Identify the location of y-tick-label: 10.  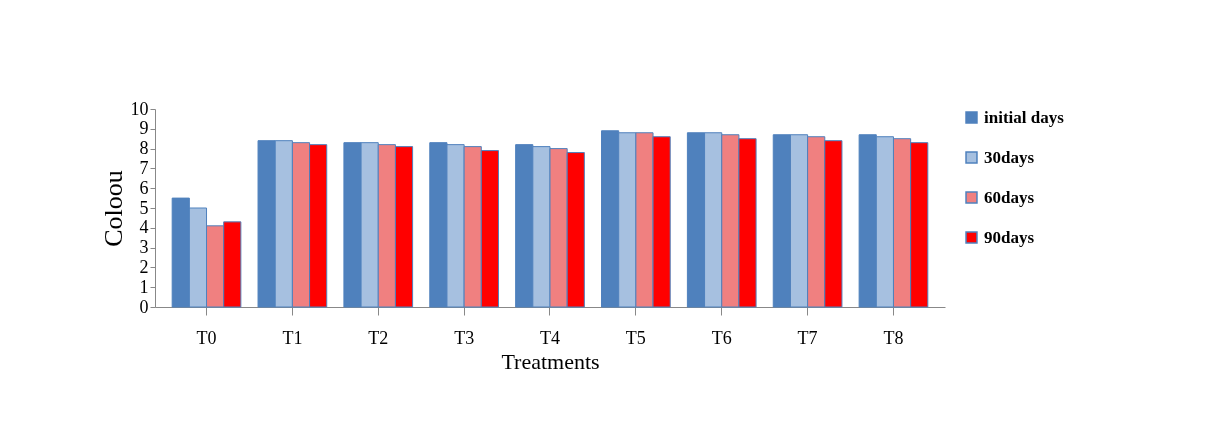
(139, 108).